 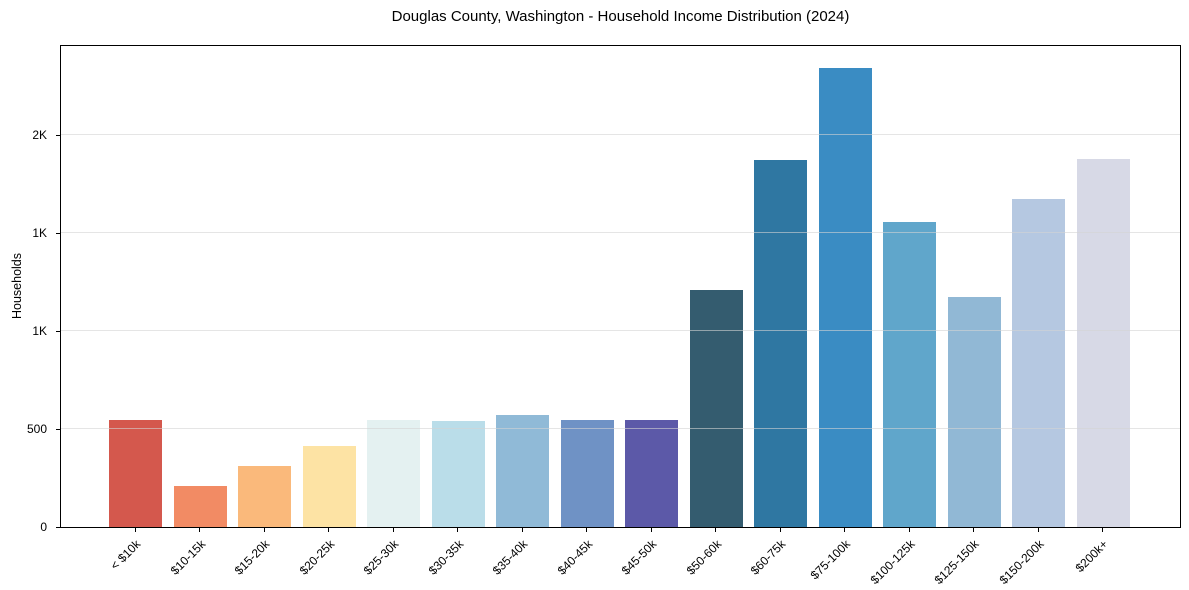 I want to click on bar-200k, so click(x=1103, y=342).